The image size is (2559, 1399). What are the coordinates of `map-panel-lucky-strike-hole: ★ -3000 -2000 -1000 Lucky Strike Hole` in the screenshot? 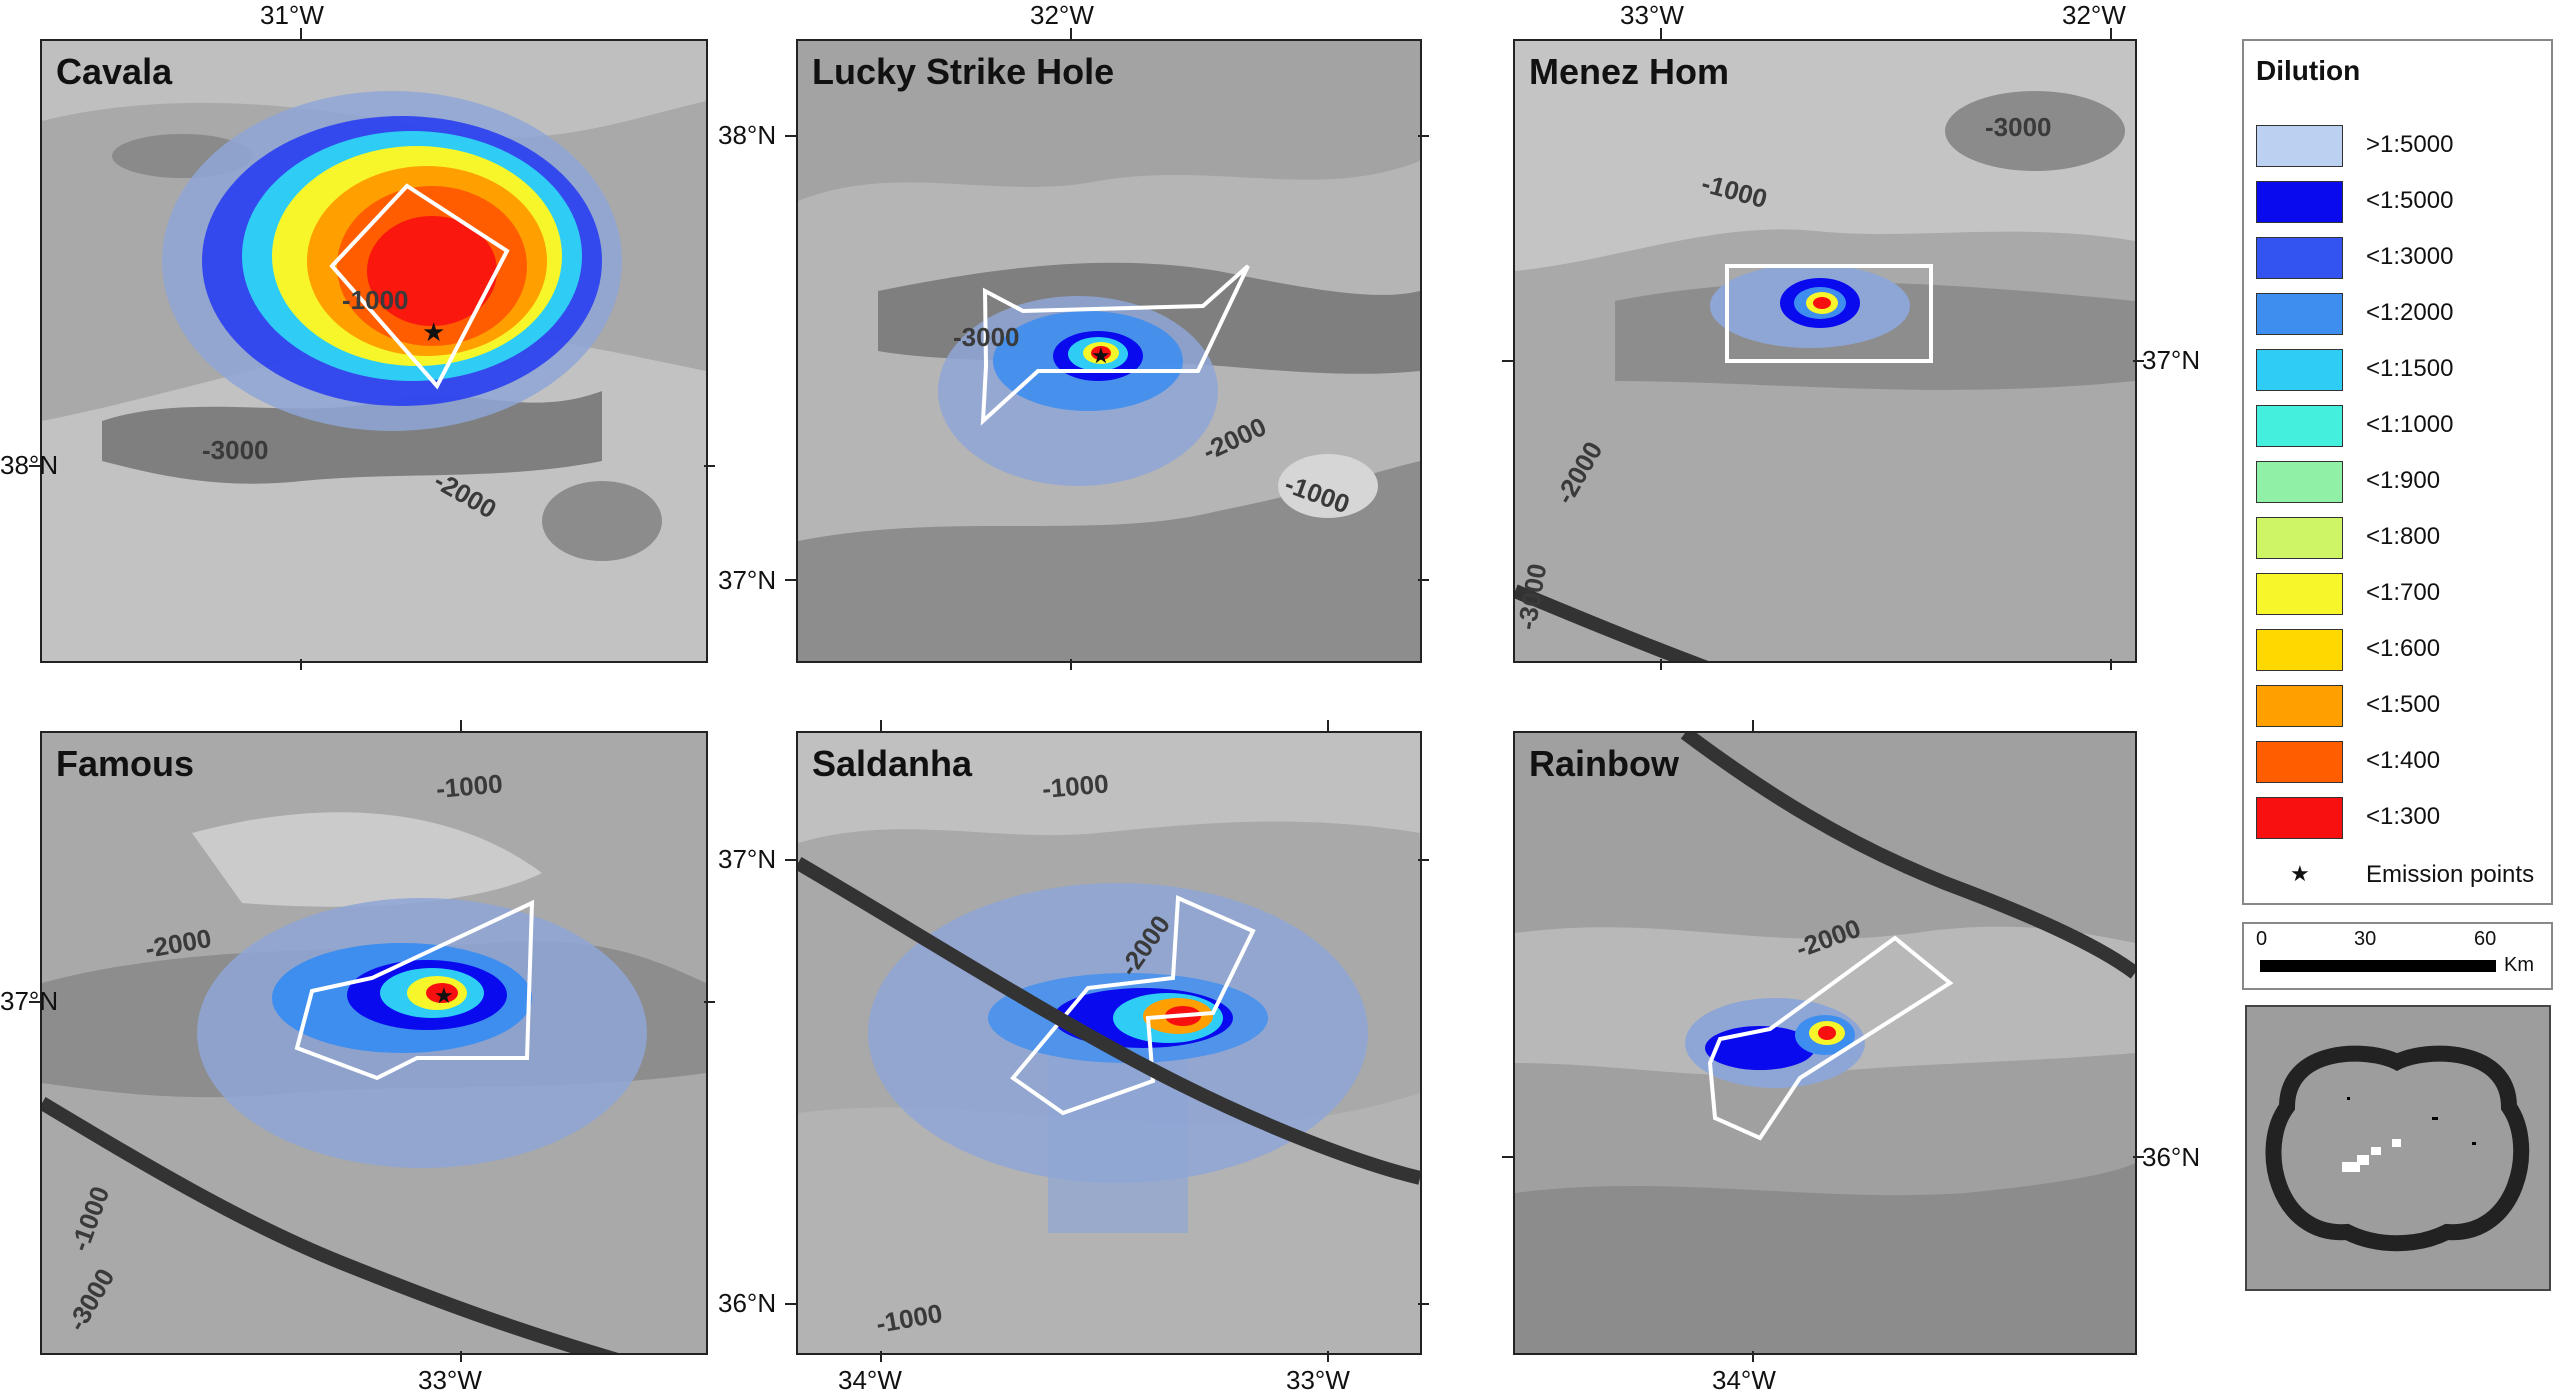 It's located at (1109, 351).